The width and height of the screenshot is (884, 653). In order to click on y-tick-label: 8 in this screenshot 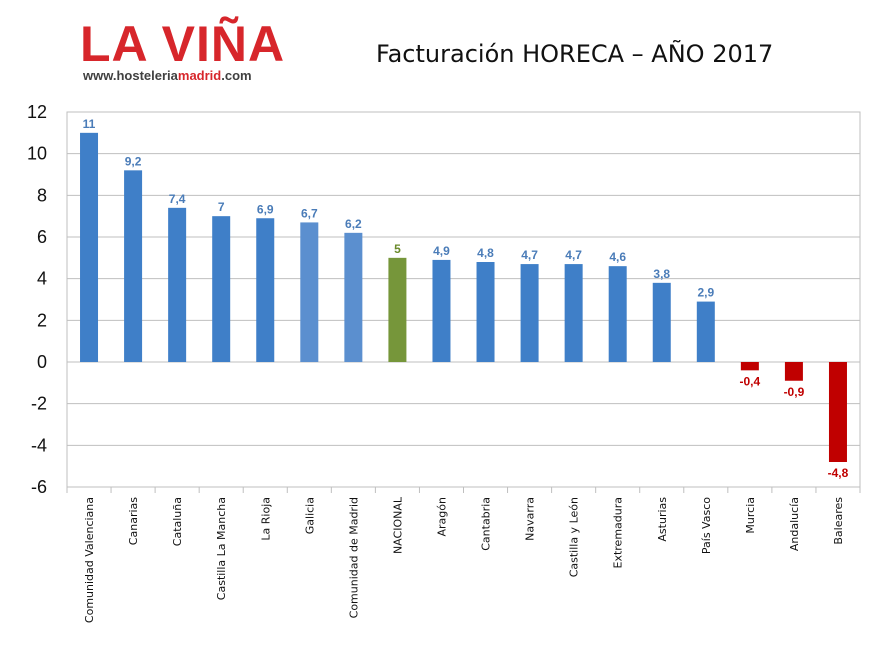, I will do `click(42, 195)`.